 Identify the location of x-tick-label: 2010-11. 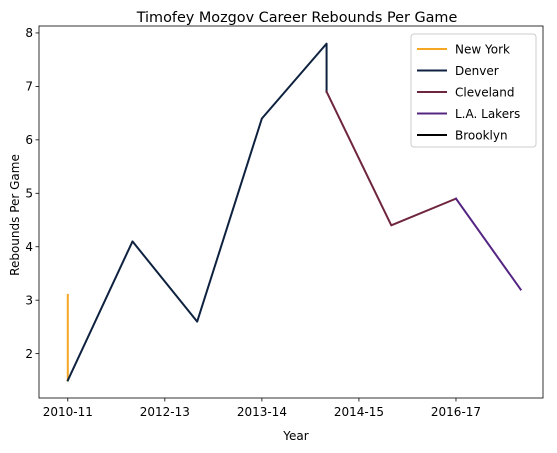
(68, 412).